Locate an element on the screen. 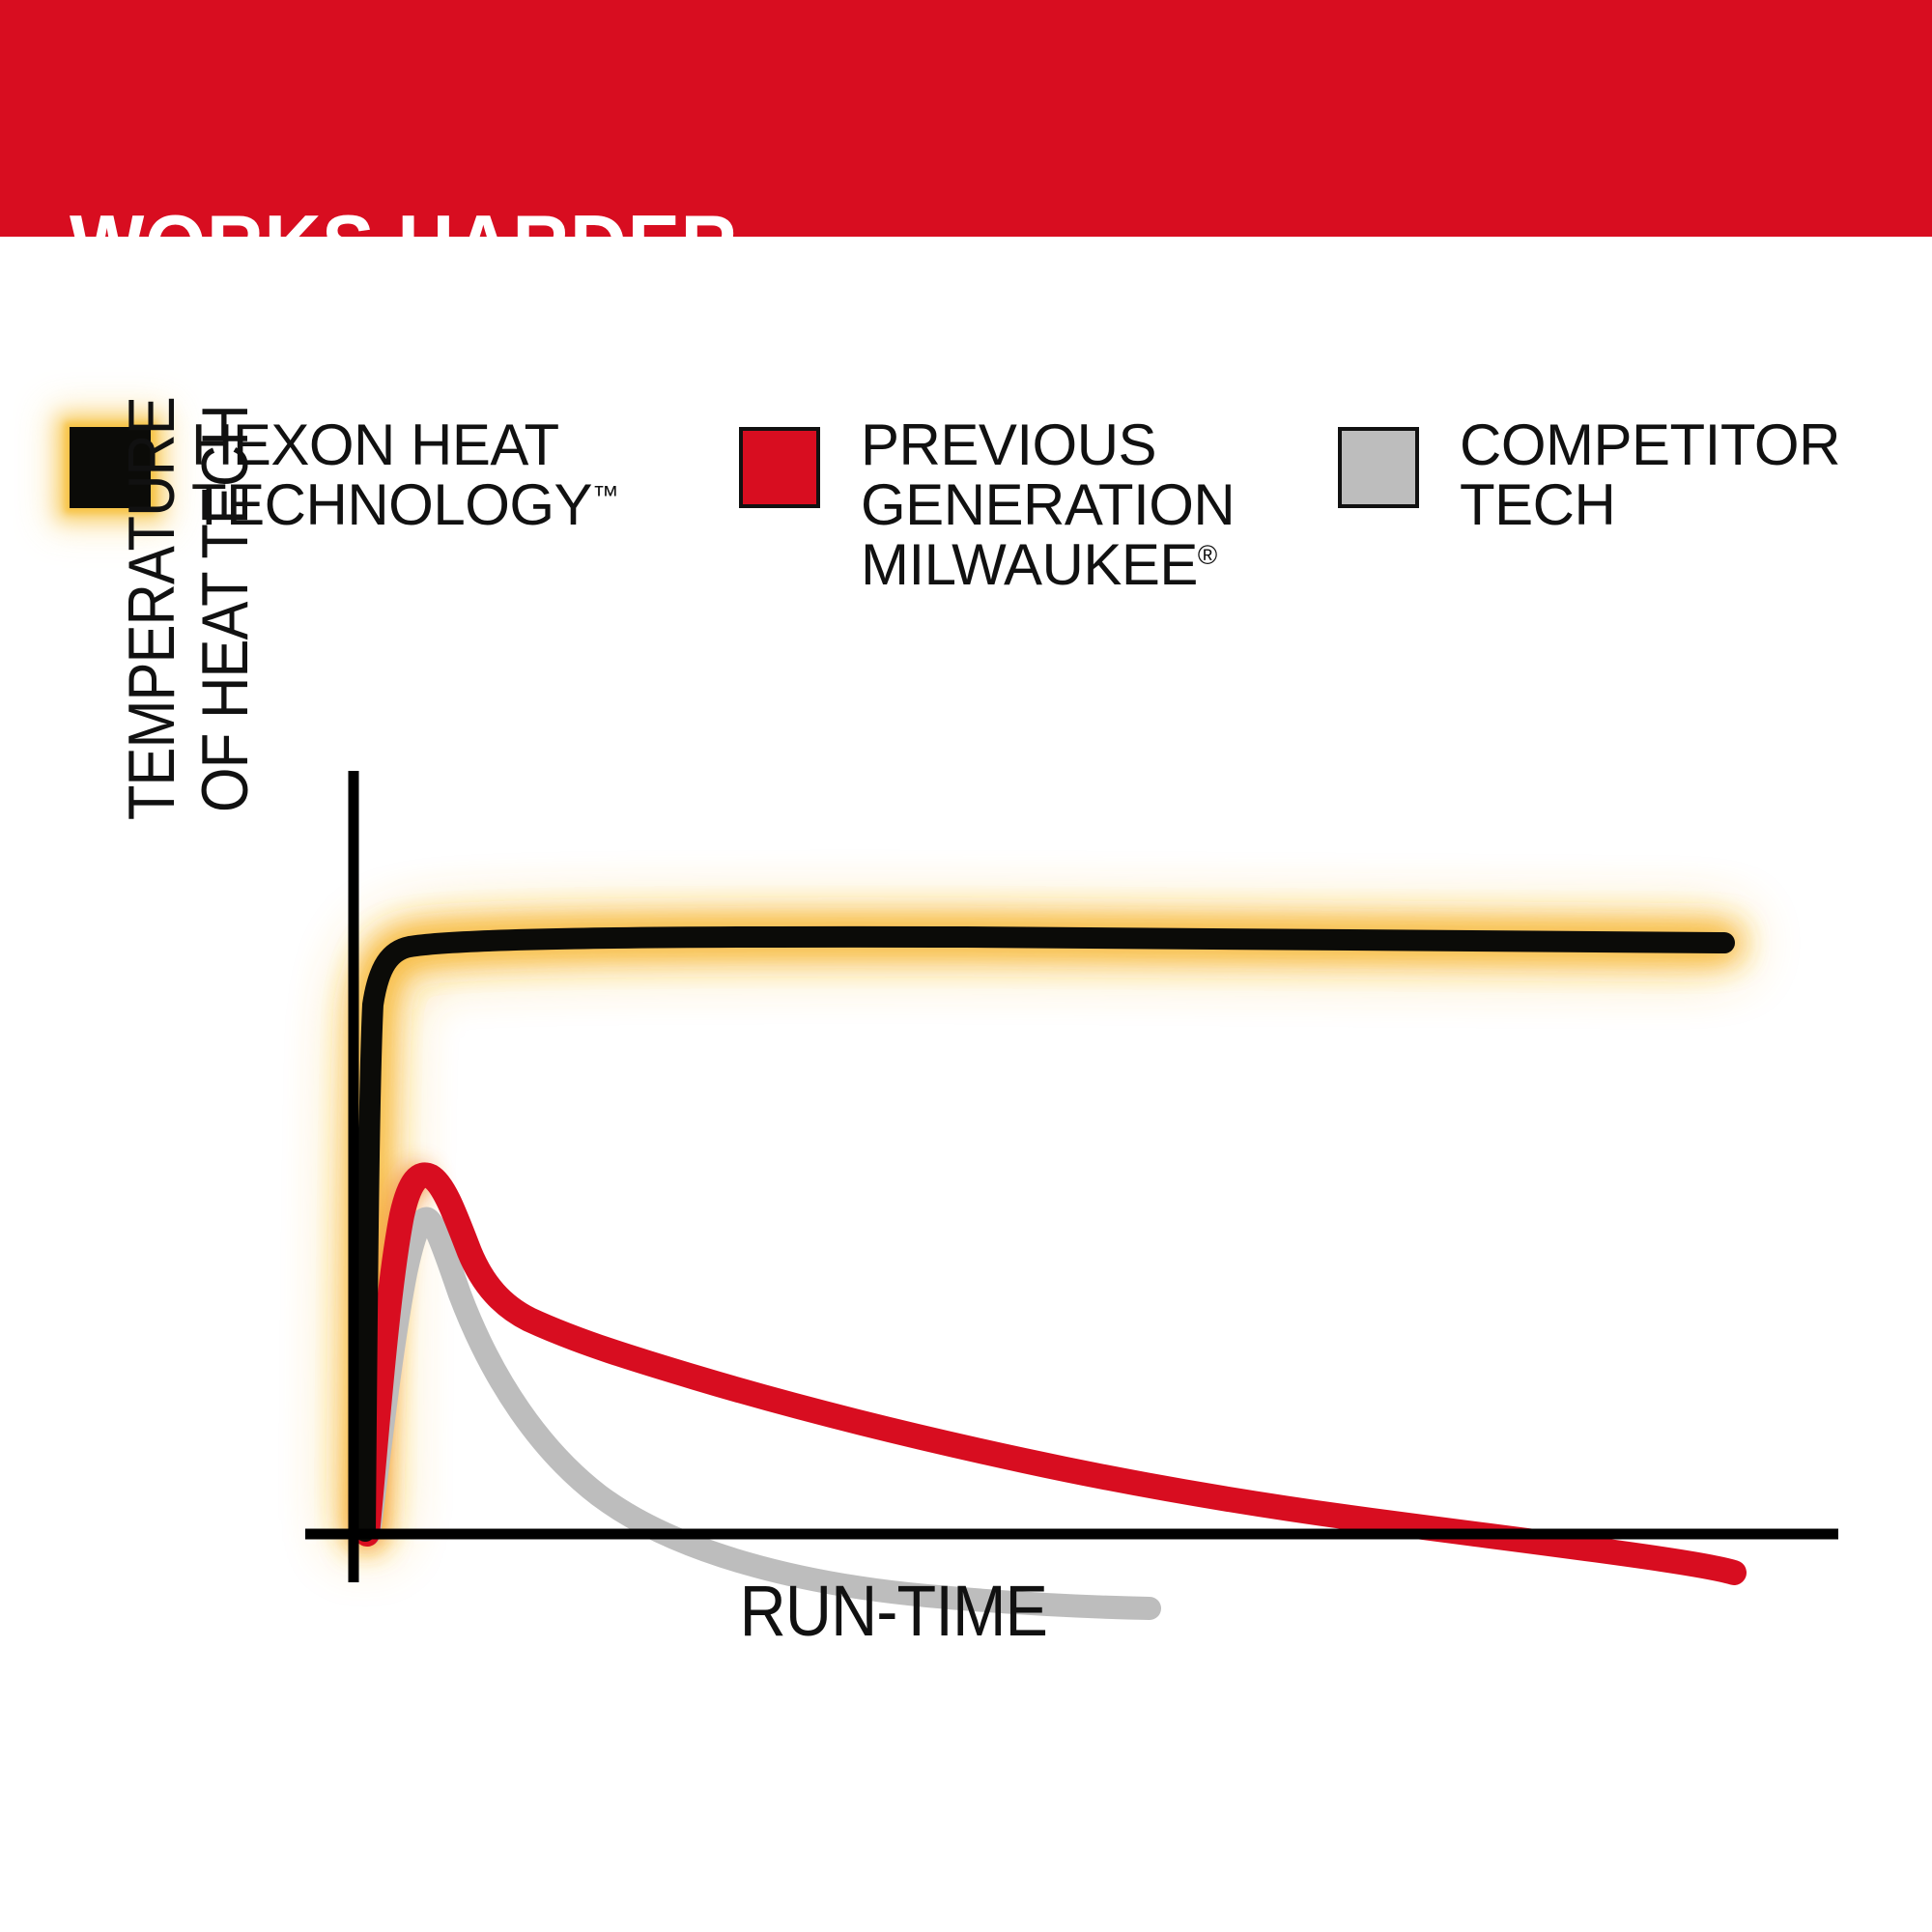 This screenshot has height=1932, width=1932. legend-label-hexon-text: HEXON HEAT TECHNOLOGY is located at coordinates (392, 474).